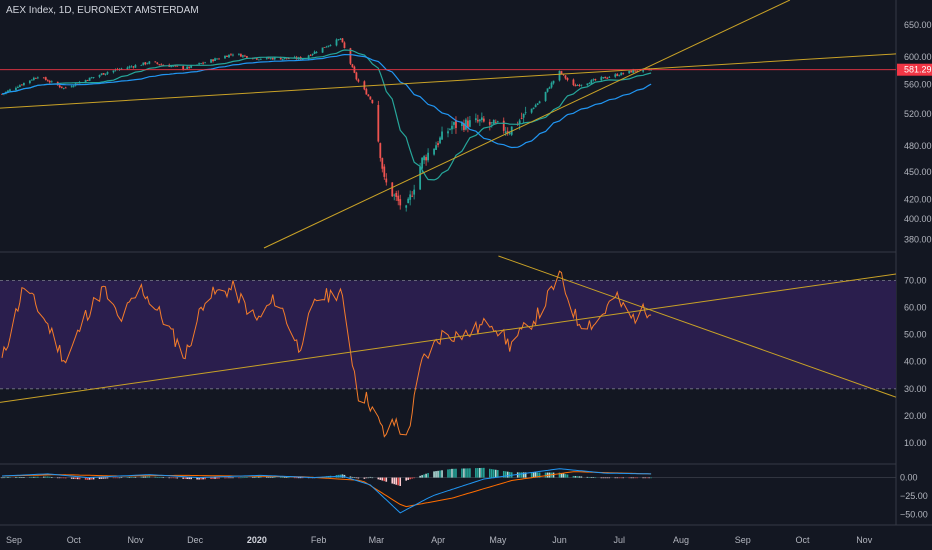 The height and width of the screenshot is (550, 932). Describe the element at coordinates (448, 81) in the screenshot. I see `resistance-trendline` at that location.